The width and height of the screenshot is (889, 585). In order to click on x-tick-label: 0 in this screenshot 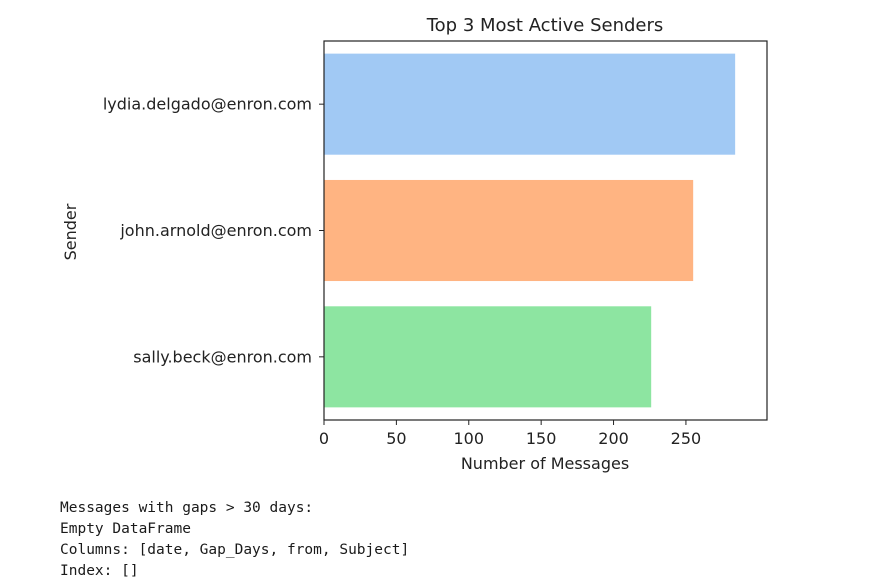, I will do `click(324, 438)`.